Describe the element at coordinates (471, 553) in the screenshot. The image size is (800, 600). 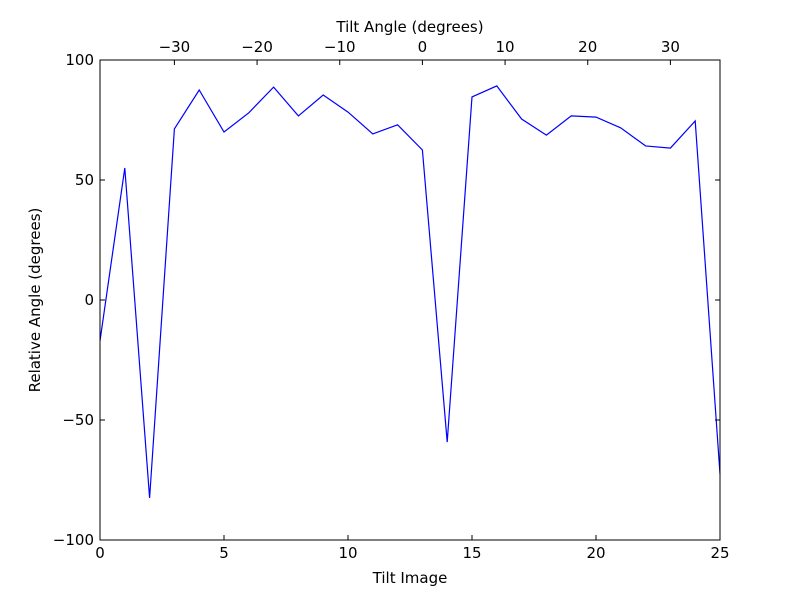
I see `x-tick-label: 15` at that location.